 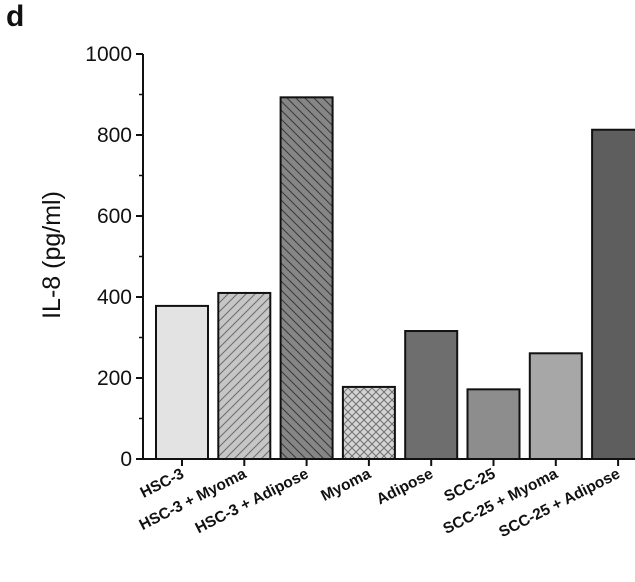 What do you see at coordinates (306, 278) in the screenshot?
I see `bar-hsc-3-adipose` at bounding box center [306, 278].